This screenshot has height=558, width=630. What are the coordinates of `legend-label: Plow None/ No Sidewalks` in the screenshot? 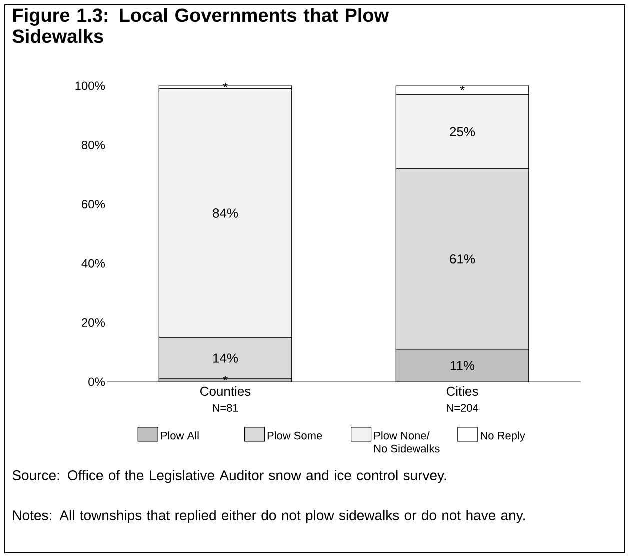 It's located at (407, 442).